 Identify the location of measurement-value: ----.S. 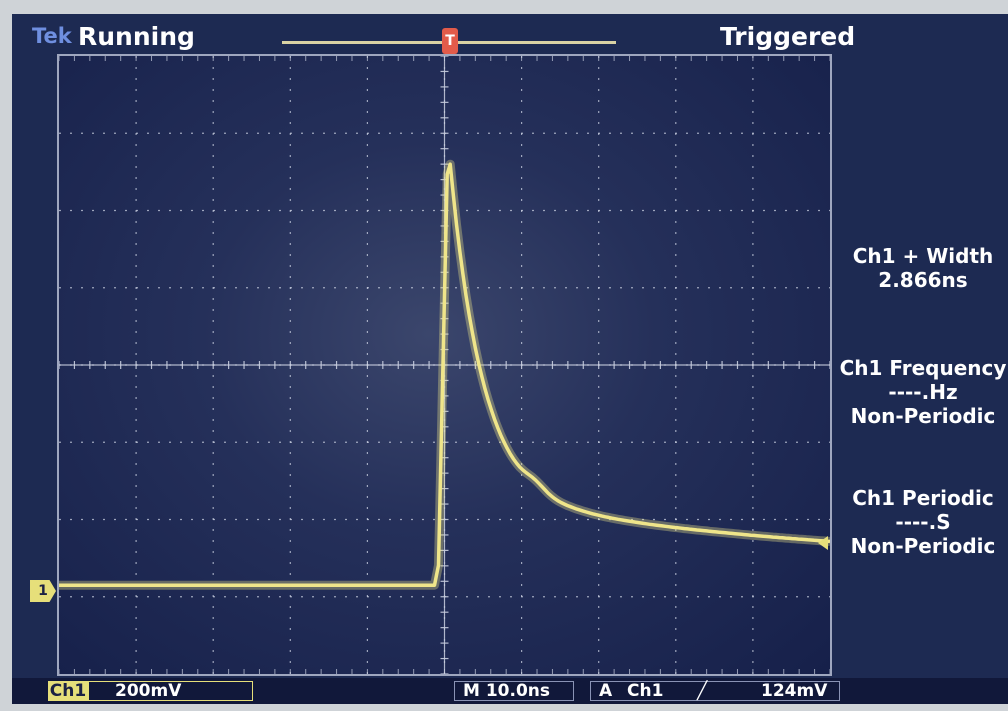
(923, 522).